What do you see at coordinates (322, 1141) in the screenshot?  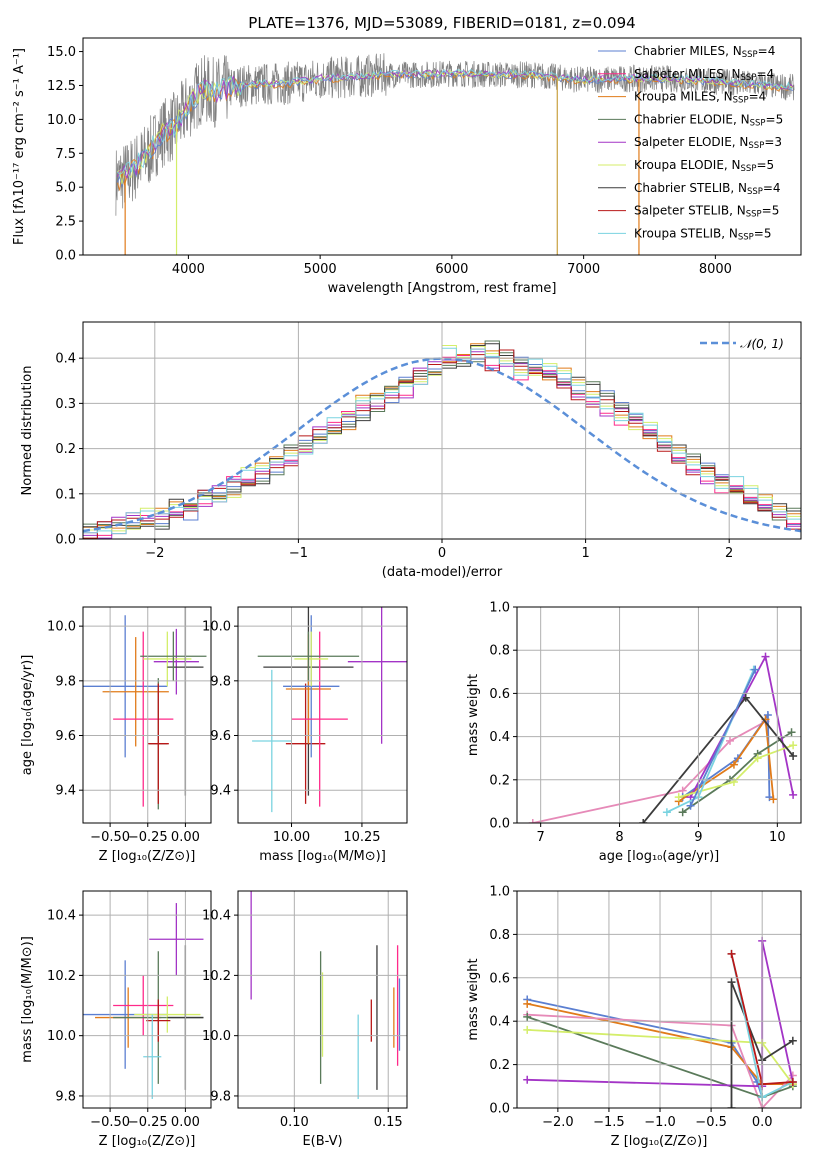 I see `x-axis-label: E(B-V)` at bounding box center [322, 1141].